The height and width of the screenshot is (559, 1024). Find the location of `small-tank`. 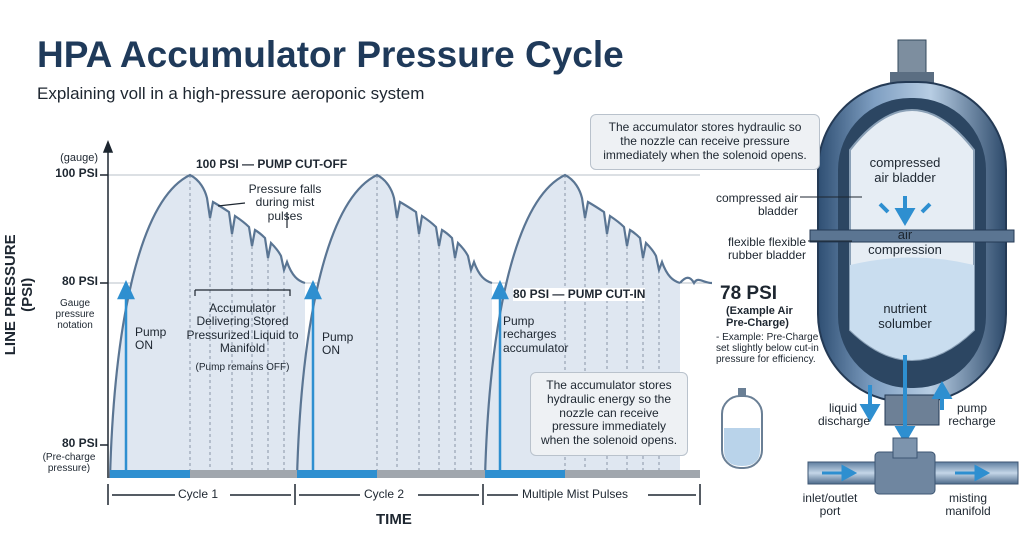

small-tank is located at coordinates (742, 428).